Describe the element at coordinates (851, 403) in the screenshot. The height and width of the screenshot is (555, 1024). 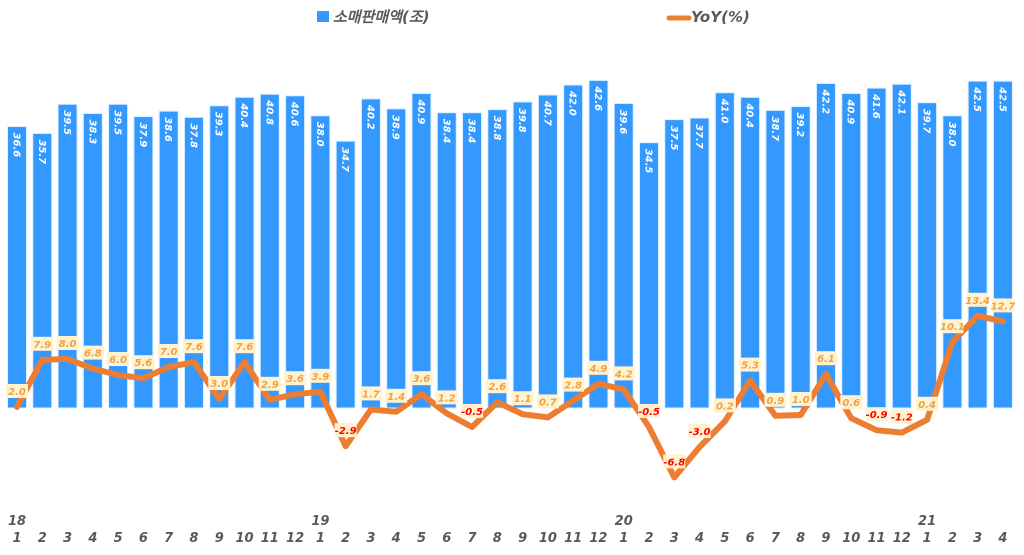
I see `yoy-label-text: 0.6` at that location.